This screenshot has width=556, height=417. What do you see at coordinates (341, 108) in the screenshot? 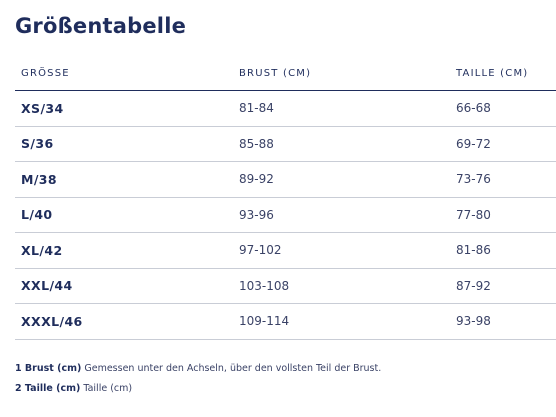
I see `brust-value: 81-84` at bounding box center [341, 108].